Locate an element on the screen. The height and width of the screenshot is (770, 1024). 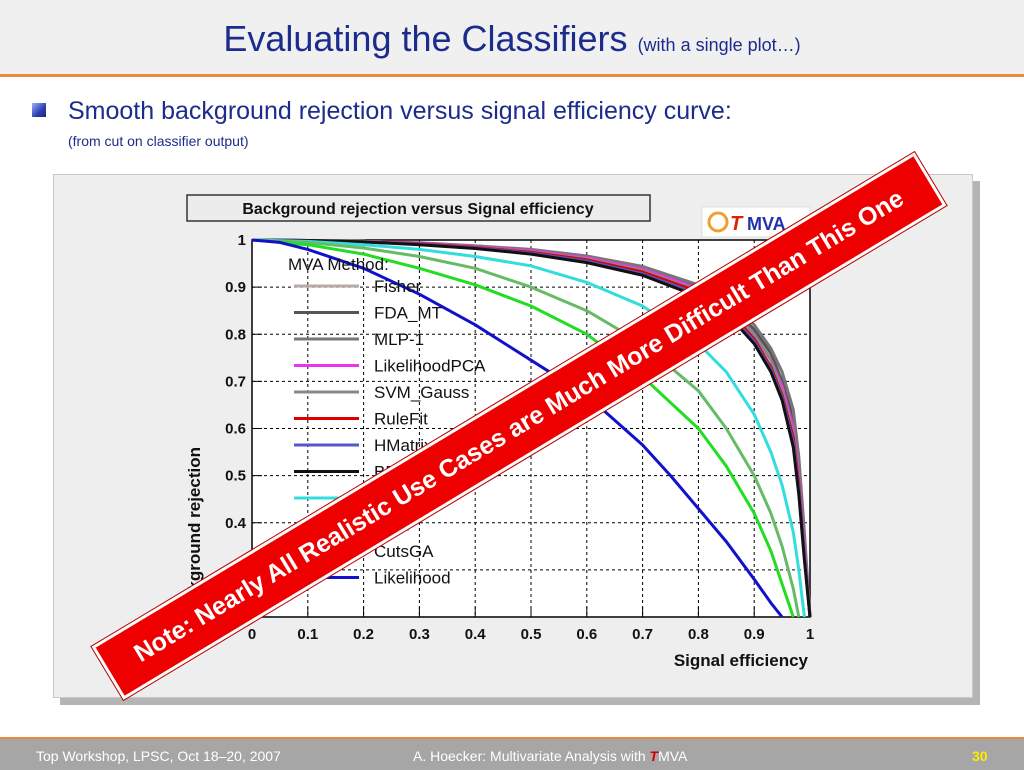
slide-title-main: Evaluating the Classifiers is located at coordinates (425, 38).